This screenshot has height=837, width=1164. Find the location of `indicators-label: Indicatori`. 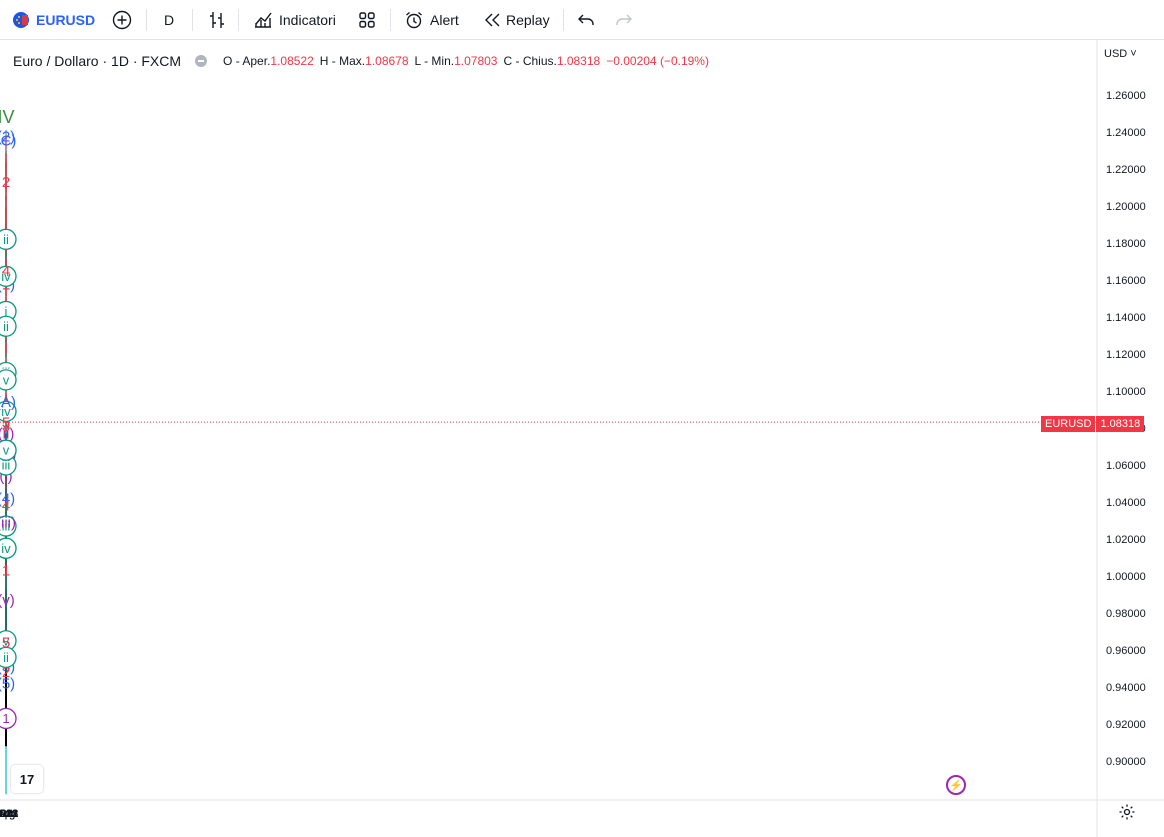

indicators-label: Indicatori is located at coordinates (307, 20).